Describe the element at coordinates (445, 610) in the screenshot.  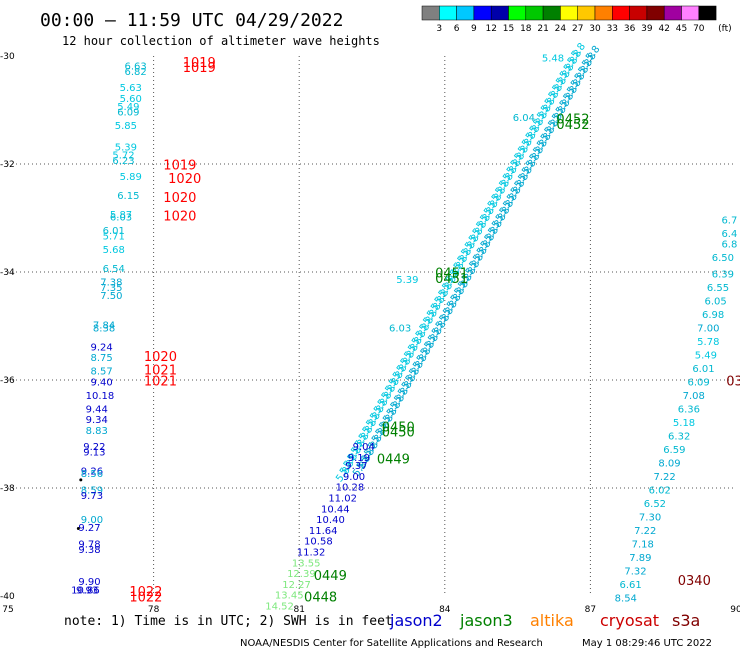
I see `x-tick-label: 84` at that location.